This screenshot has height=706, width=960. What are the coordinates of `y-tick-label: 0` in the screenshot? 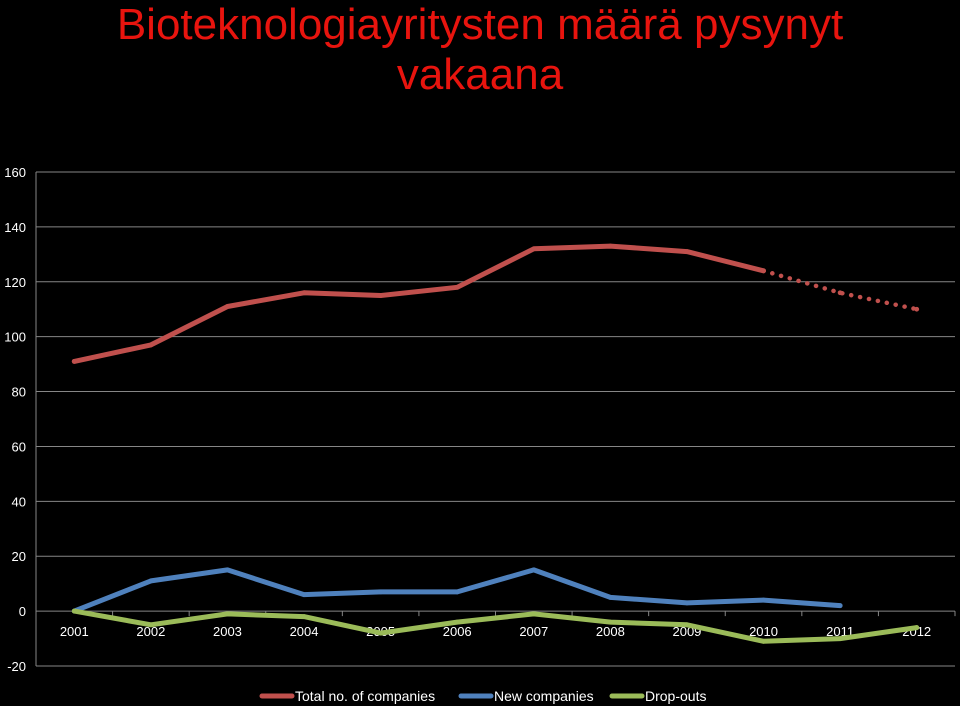 It's located at (22, 611).